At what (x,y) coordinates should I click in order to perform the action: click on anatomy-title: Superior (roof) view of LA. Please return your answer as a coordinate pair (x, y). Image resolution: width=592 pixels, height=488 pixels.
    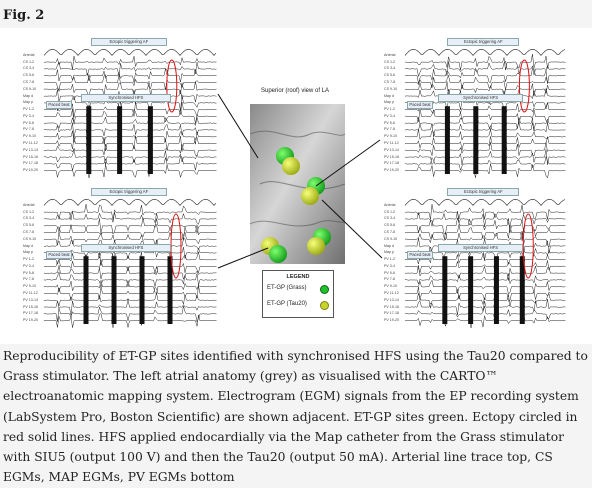
    Looking at the image, I should click on (295, 91).